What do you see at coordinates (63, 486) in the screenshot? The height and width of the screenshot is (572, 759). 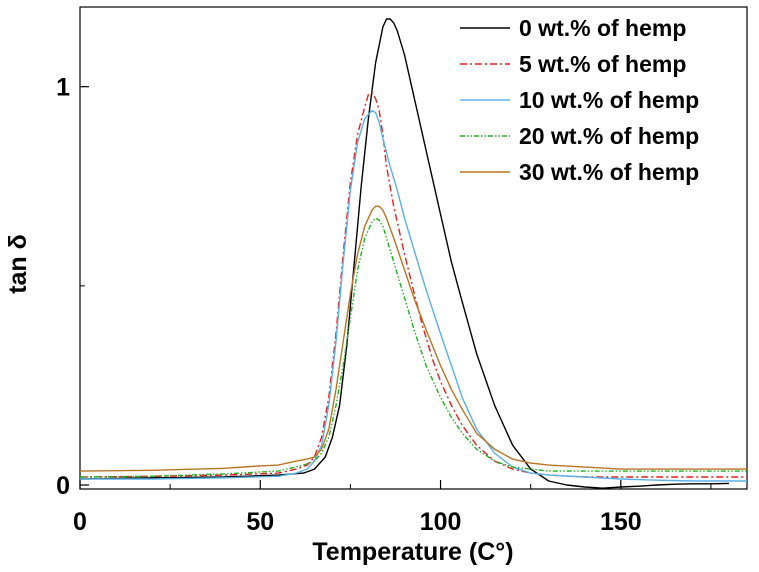 I see `y-tick-label: 0` at bounding box center [63, 486].